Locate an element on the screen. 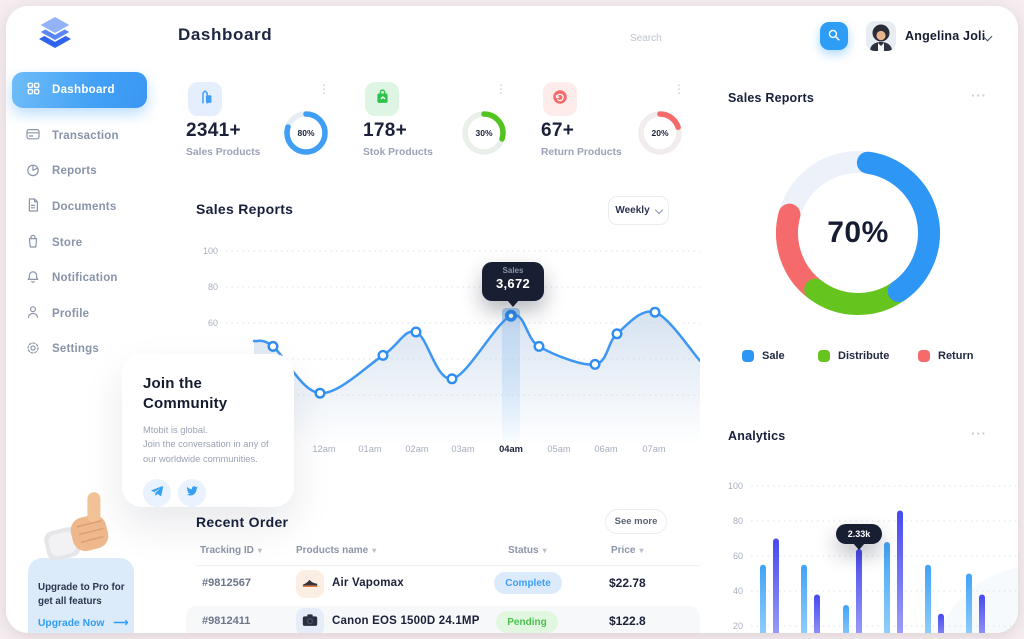 The height and width of the screenshot is (639, 1024). table-row-product: Canon EOS 1500D 24.1MP is located at coordinates (406, 621).